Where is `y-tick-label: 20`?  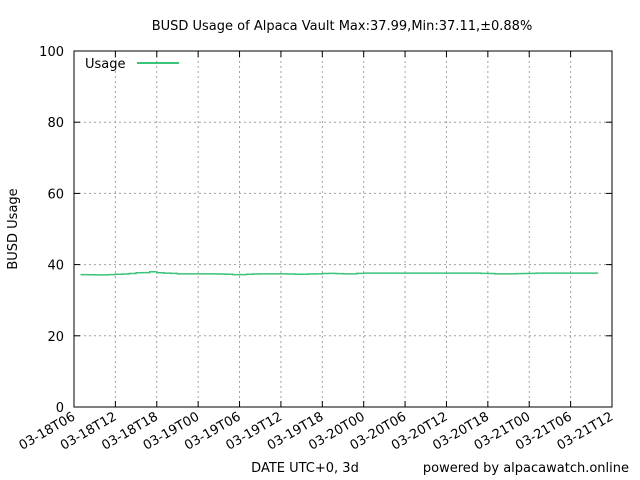
y-tick-label: 20 is located at coordinates (55, 337).